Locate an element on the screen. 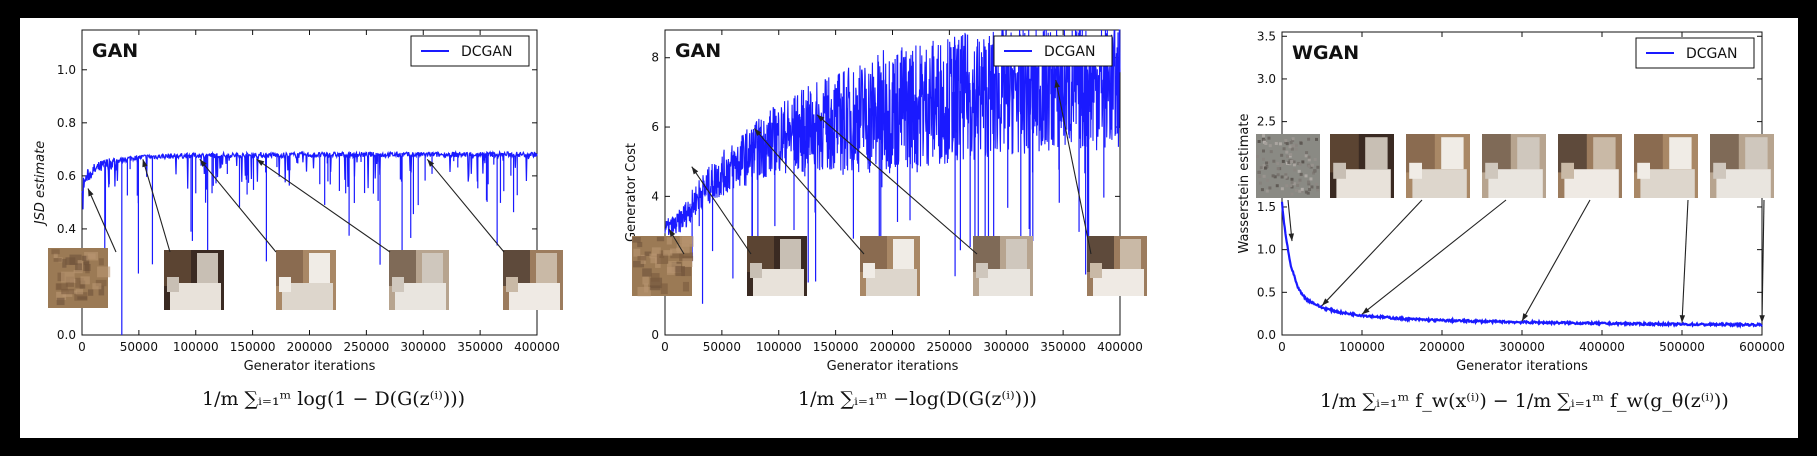 This screenshot has width=1817, height=456. y-tick-label: 3.5 is located at coordinates (1266, 36).